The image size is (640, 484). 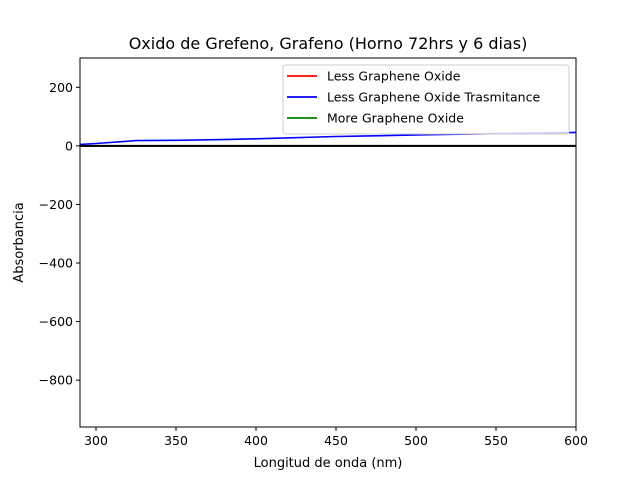 What do you see at coordinates (328, 463) in the screenshot?
I see `x-axis-label: Longitud de onda (nm)` at bounding box center [328, 463].